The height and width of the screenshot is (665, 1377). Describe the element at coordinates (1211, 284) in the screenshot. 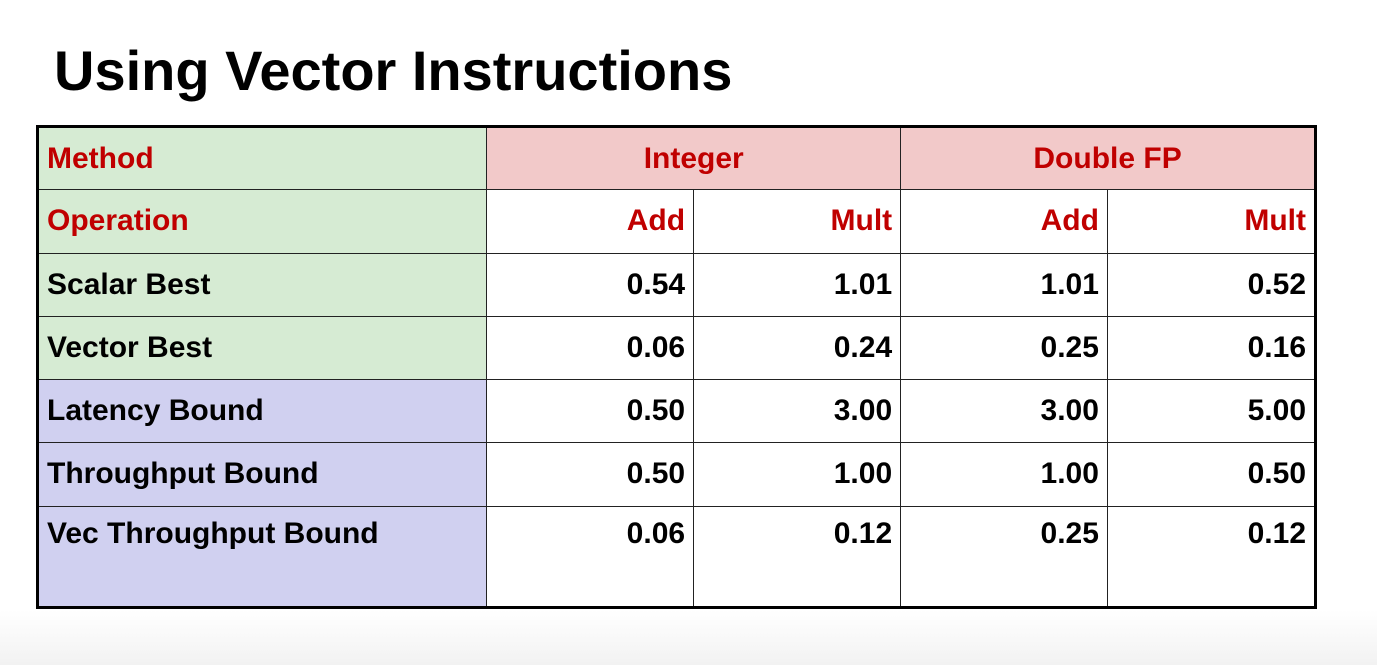

I see `cell: 0.52` at that location.